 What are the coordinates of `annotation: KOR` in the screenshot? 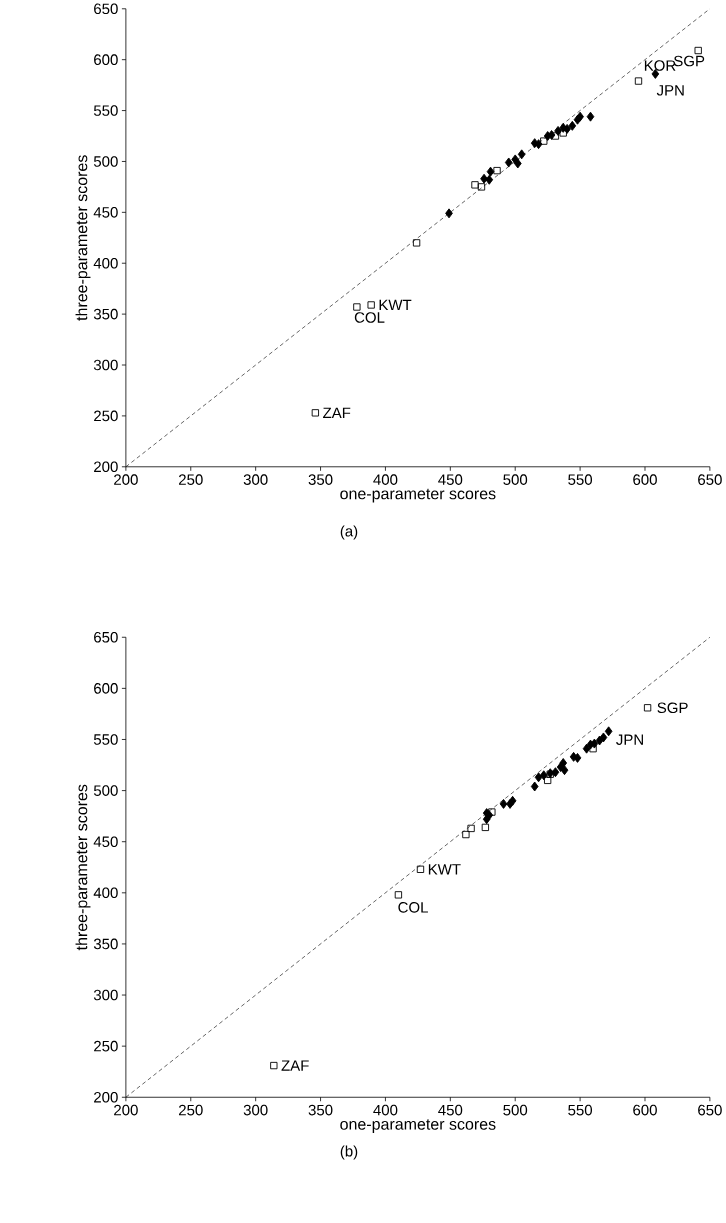 It's located at (660, 65).